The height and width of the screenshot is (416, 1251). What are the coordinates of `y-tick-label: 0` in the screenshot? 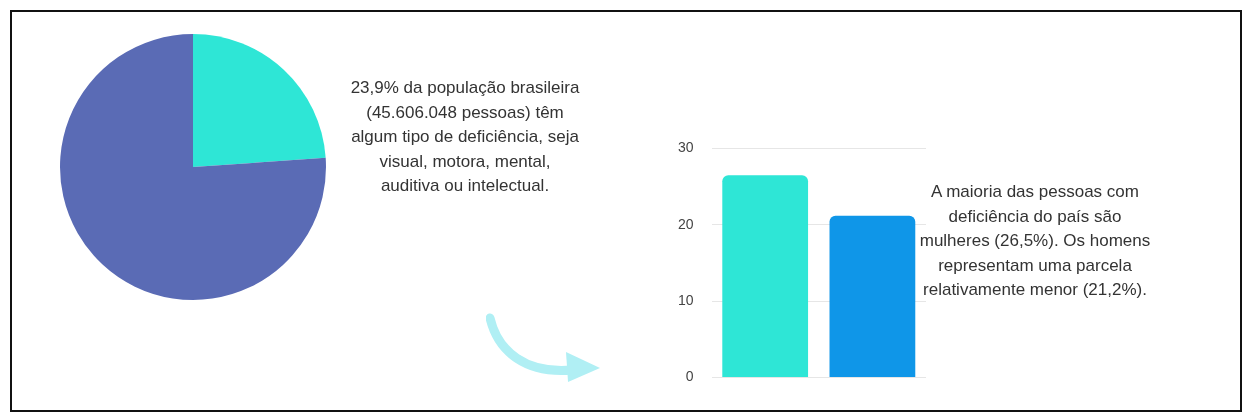 It's located at (689, 376).